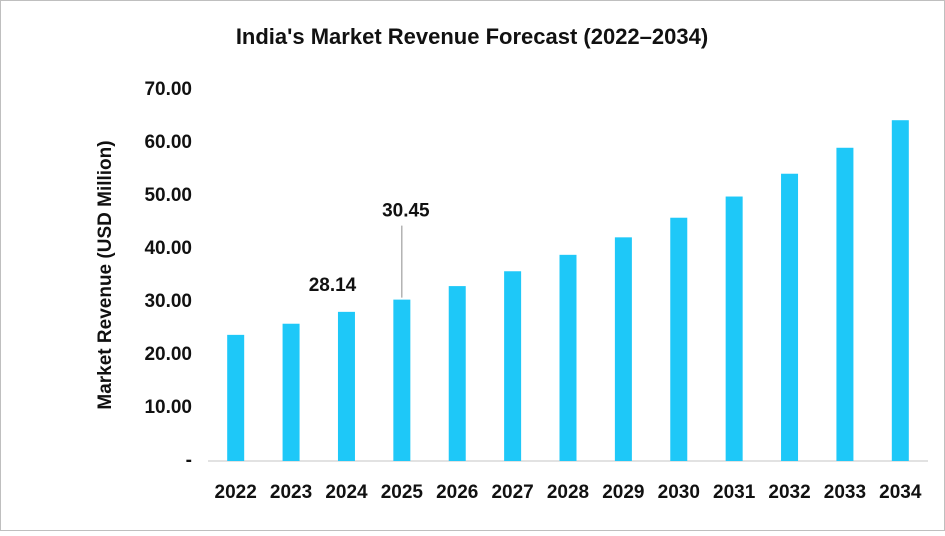 This screenshot has width=945, height=536. What do you see at coordinates (333, 285) in the screenshot?
I see `data-label: 28.14` at bounding box center [333, 285].